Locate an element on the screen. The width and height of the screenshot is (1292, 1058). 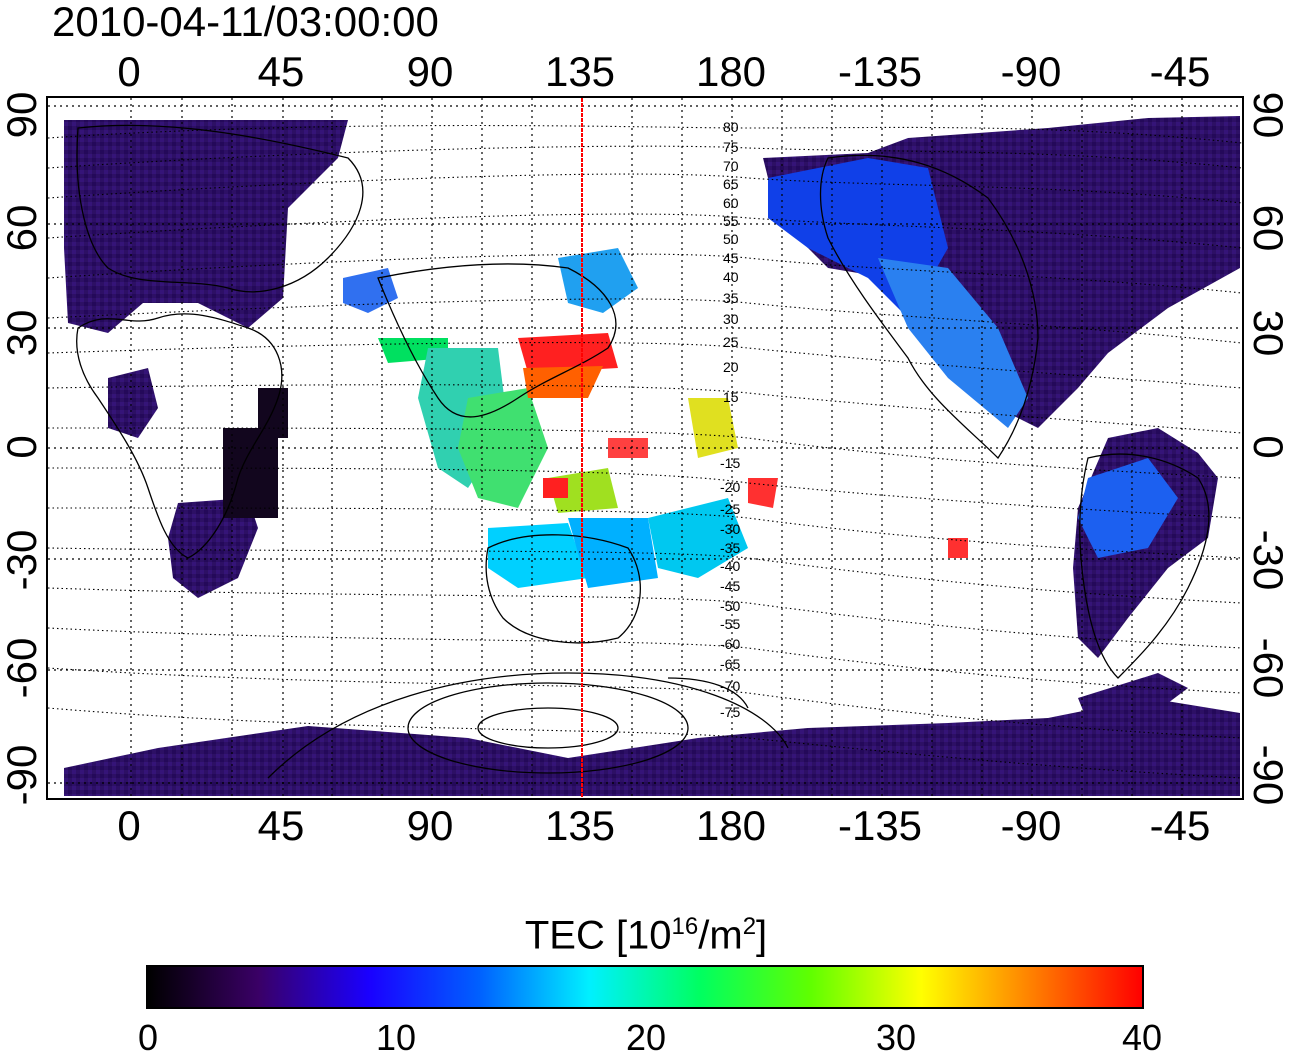
contour-label: -15 is located at coordinates (730, 463).